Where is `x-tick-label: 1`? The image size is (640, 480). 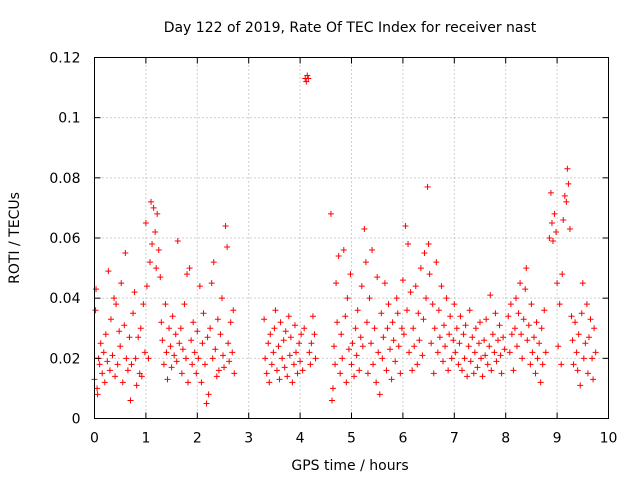 x-tick-label: 1 is located at coordinates (145, 439).